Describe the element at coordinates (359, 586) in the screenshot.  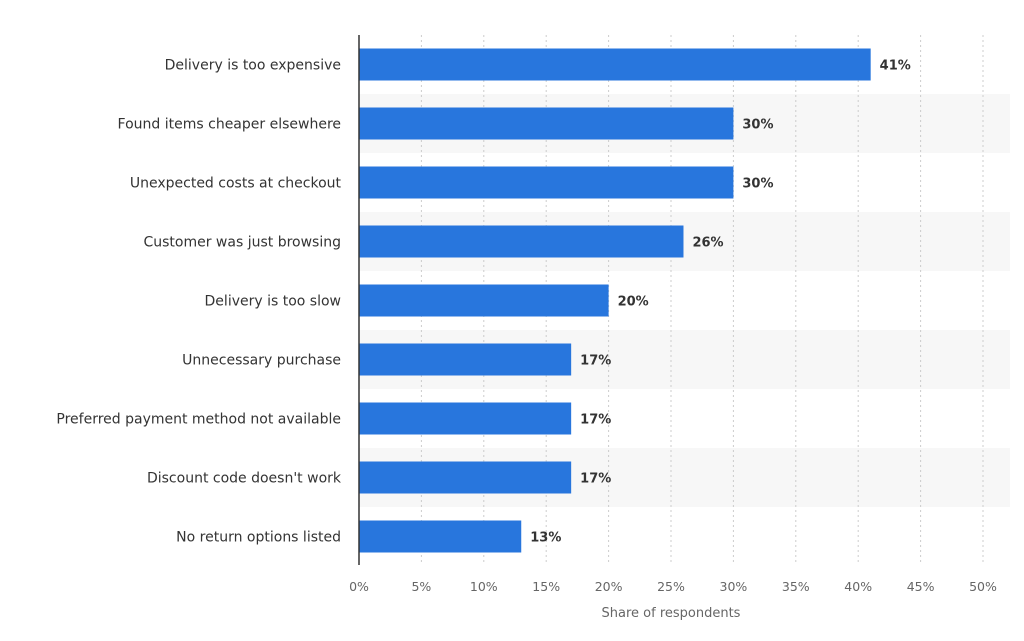
I see `tick-label: 0%` at that location.